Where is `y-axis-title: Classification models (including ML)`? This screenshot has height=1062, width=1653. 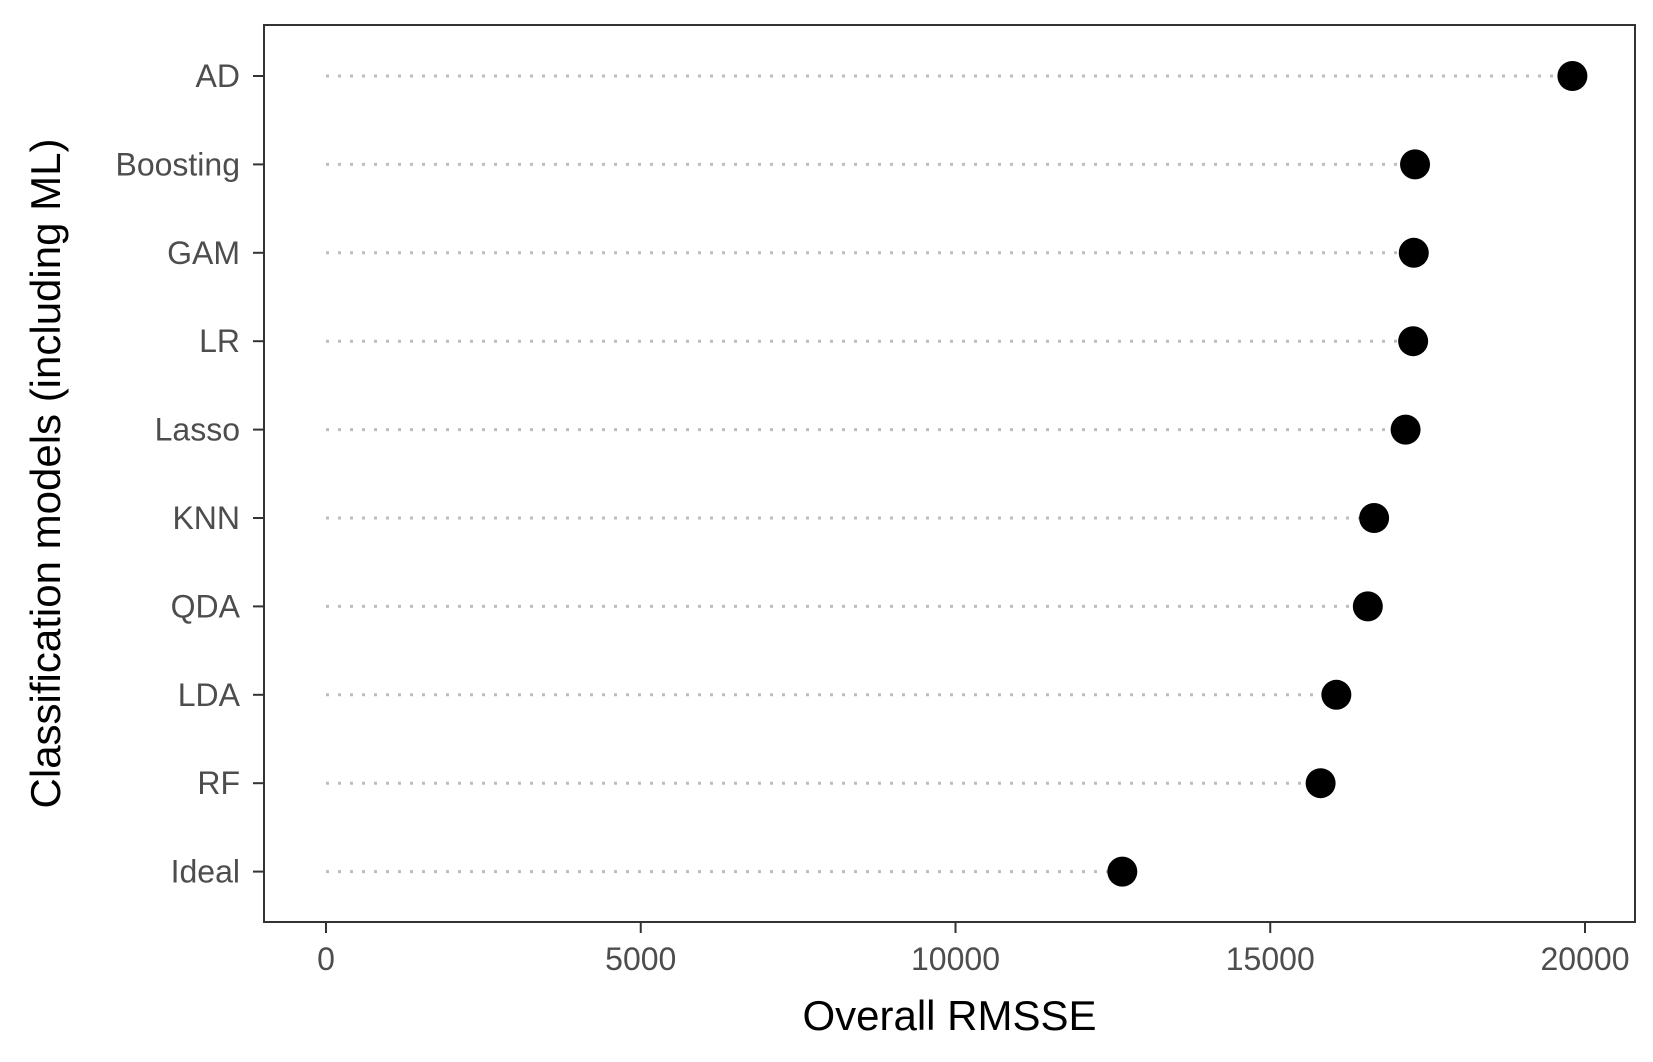 y-axis-title: Classification models (including ML) is located at coordinates (45, 474).